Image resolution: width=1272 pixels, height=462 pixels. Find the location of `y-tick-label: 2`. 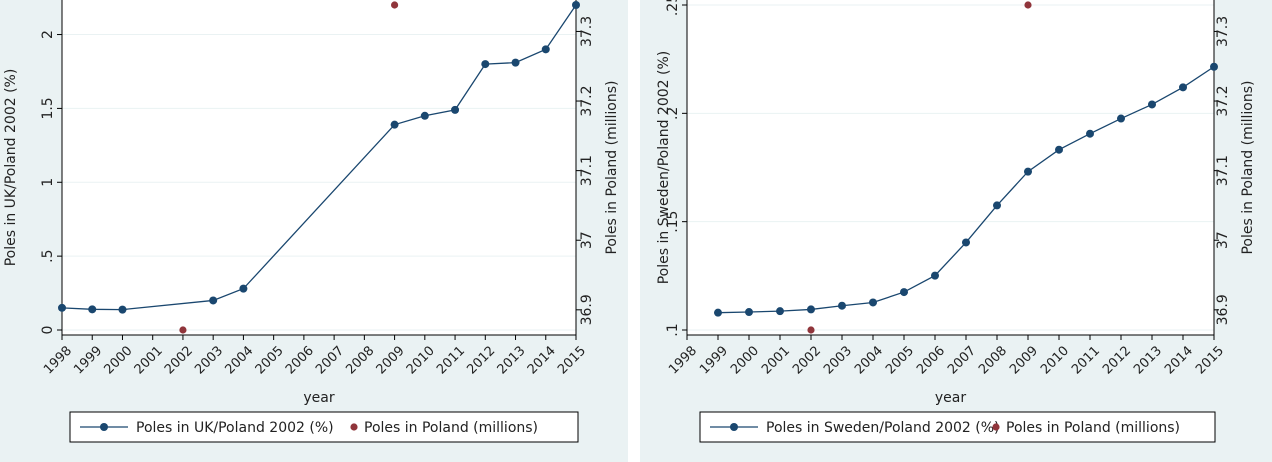

y-tick-label: 2 is located at coordinates (48, 34).